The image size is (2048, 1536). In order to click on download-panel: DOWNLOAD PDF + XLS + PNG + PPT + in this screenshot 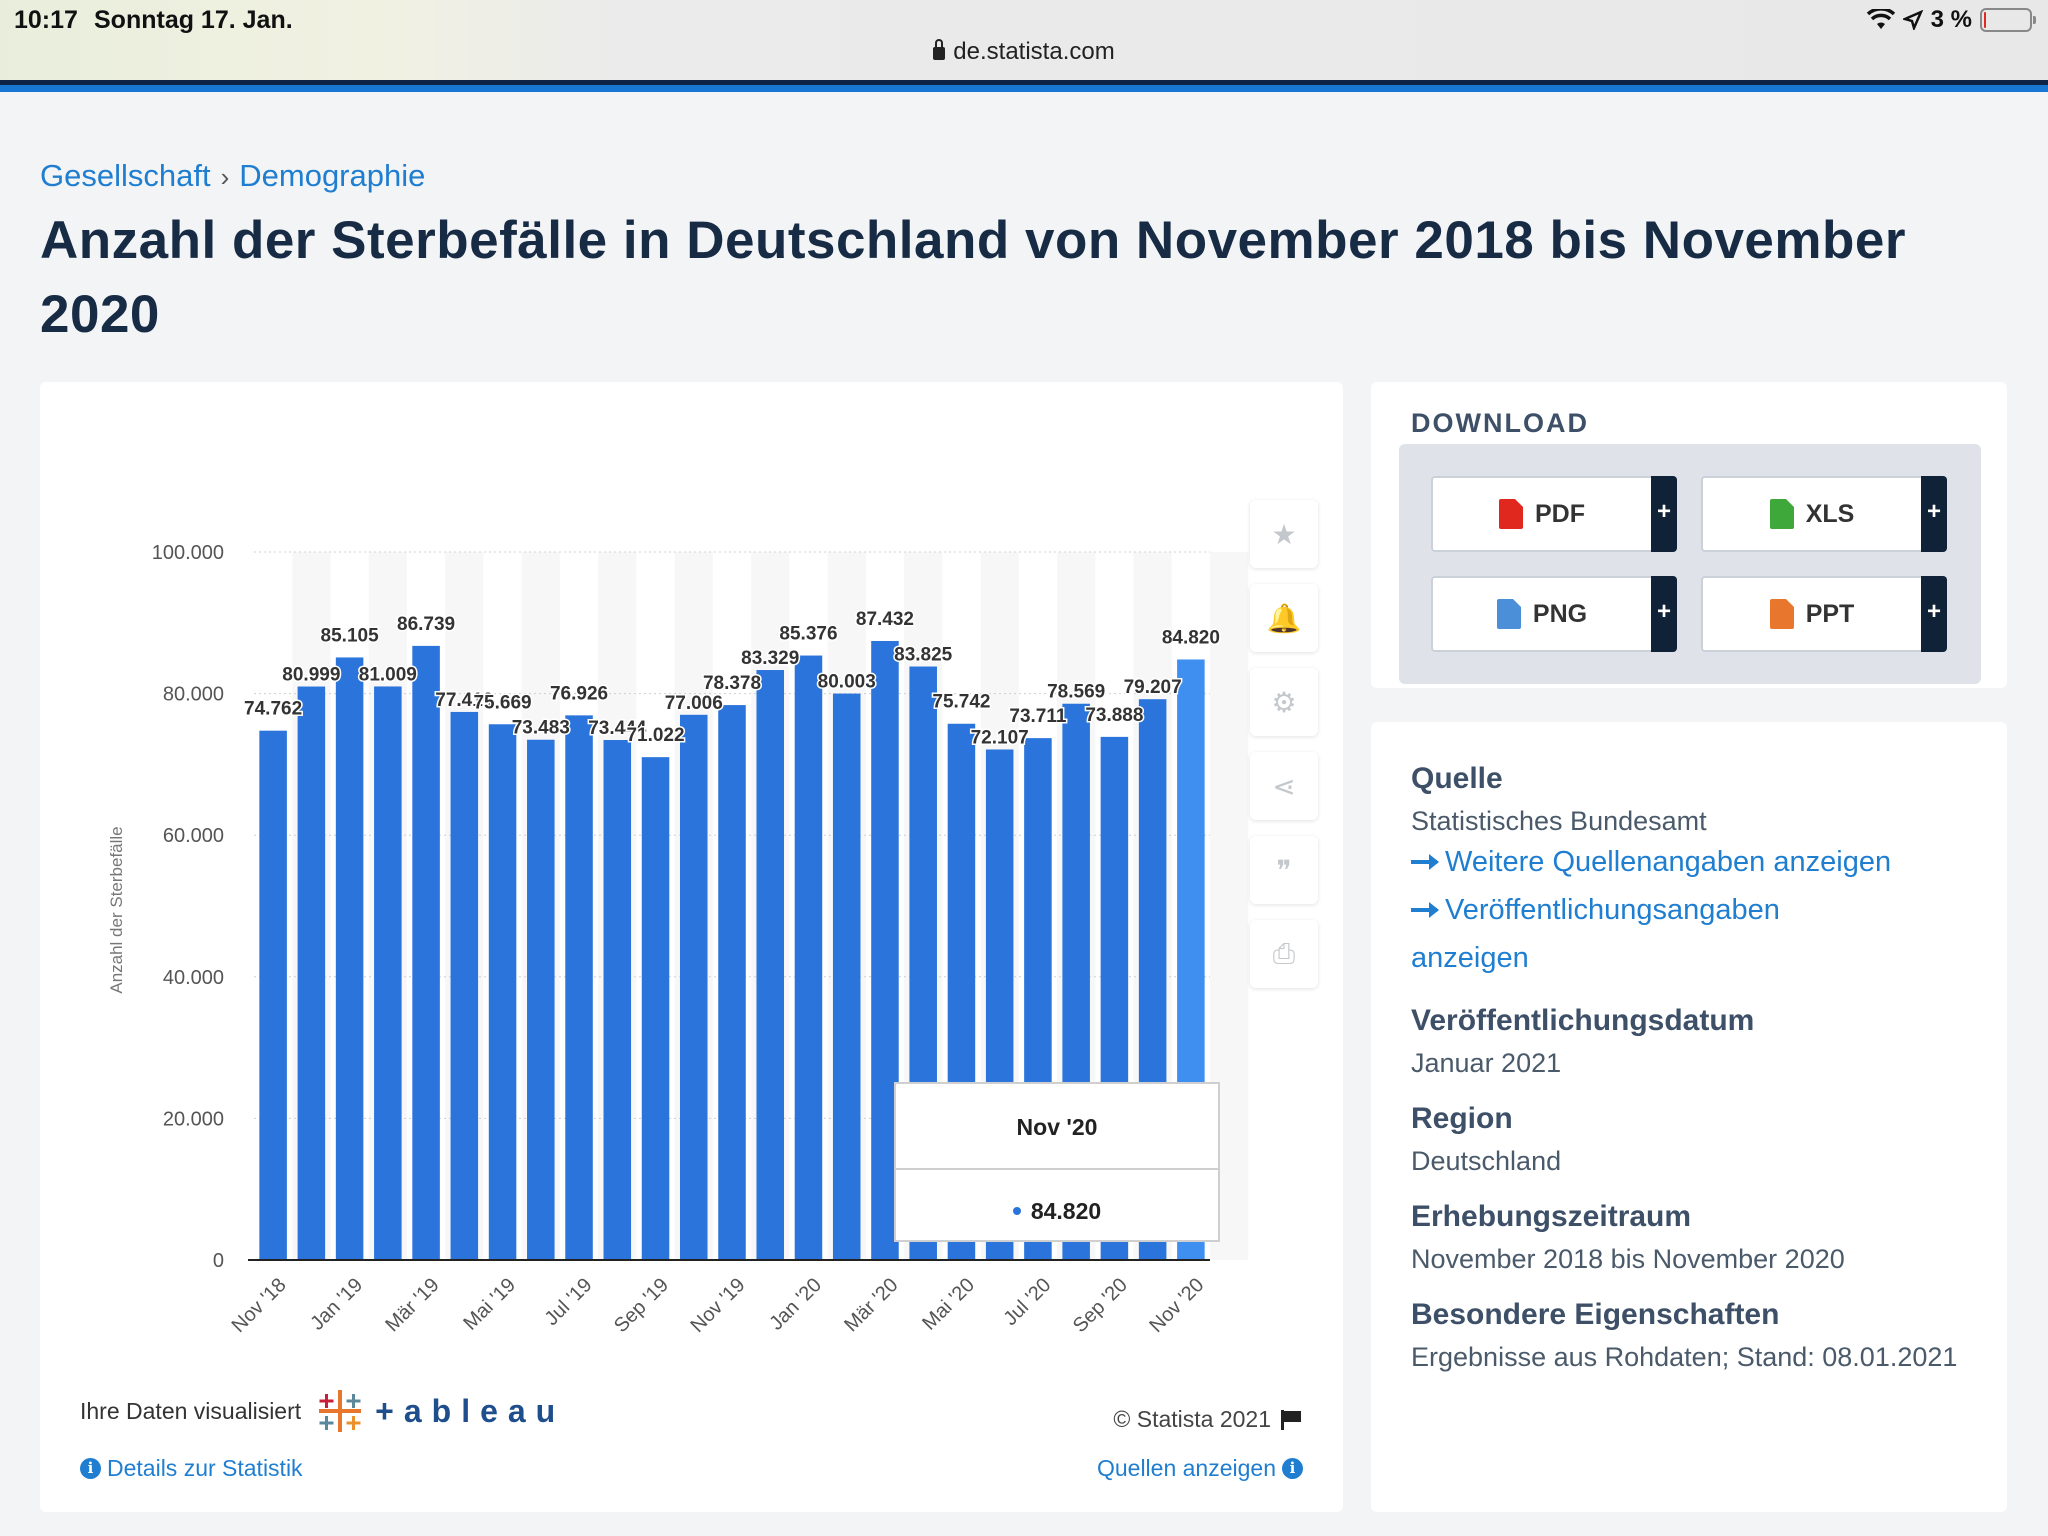, I will do `click(1689, 535)`.